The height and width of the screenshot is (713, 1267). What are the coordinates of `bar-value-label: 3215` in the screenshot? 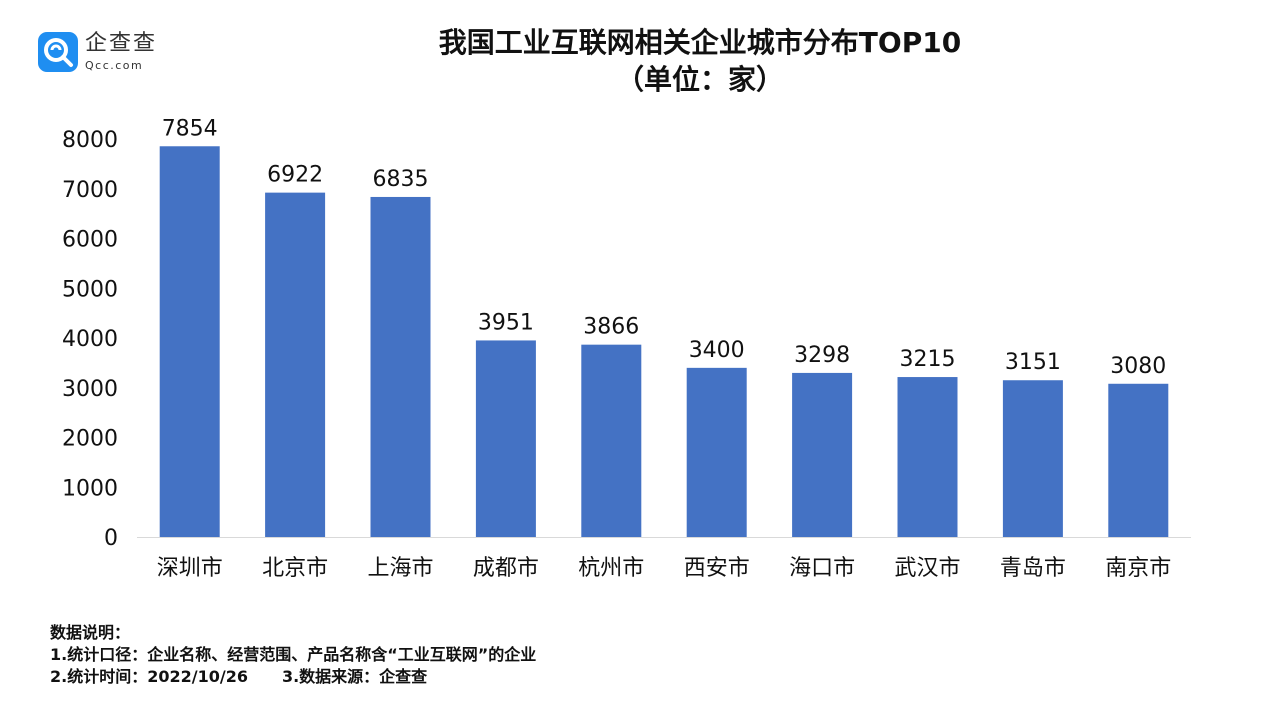 It's located at (928, 359).